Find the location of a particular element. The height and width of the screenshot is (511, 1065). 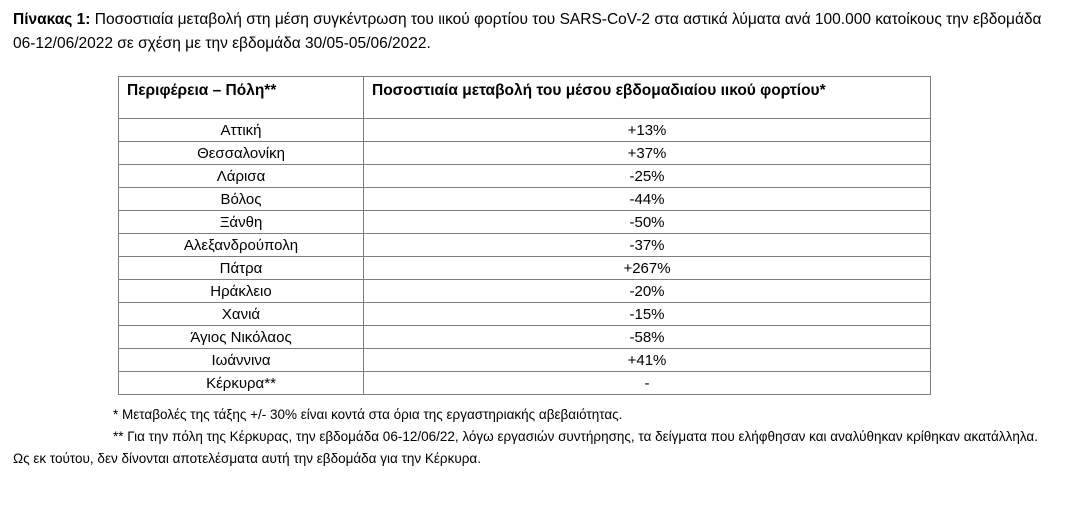

change-cell: -58% is located at coordinates (647, 337).